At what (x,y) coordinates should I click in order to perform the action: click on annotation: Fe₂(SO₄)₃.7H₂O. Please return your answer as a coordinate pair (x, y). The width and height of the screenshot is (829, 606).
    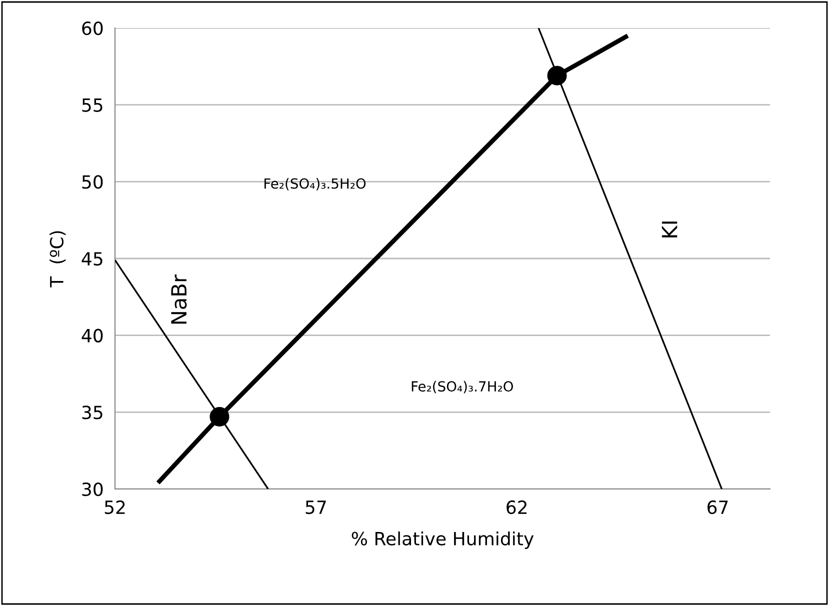
    Looking at the image, I should click on (462, 387).